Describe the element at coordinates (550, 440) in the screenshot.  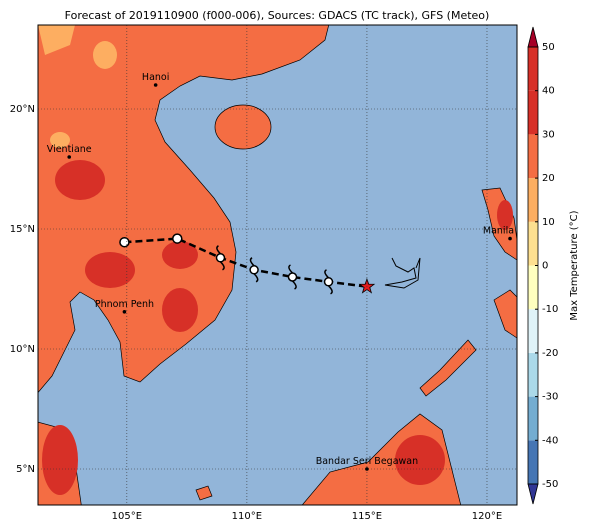
I see `colorbar-tick-label: -40` at that location.